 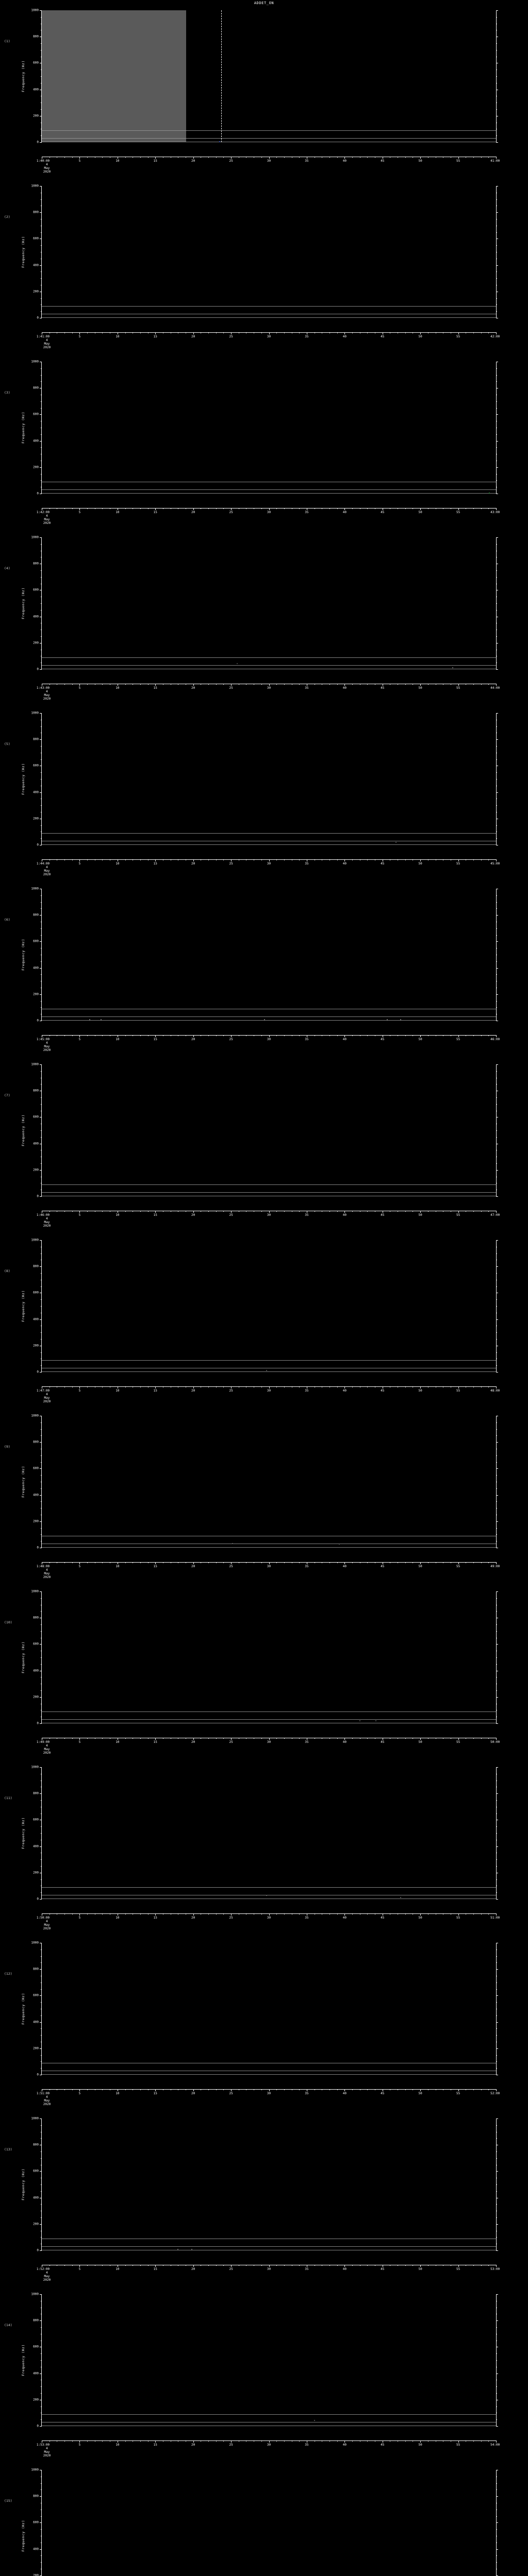 I want to click on x-tick-label: 35, so click(x=307, y=688).